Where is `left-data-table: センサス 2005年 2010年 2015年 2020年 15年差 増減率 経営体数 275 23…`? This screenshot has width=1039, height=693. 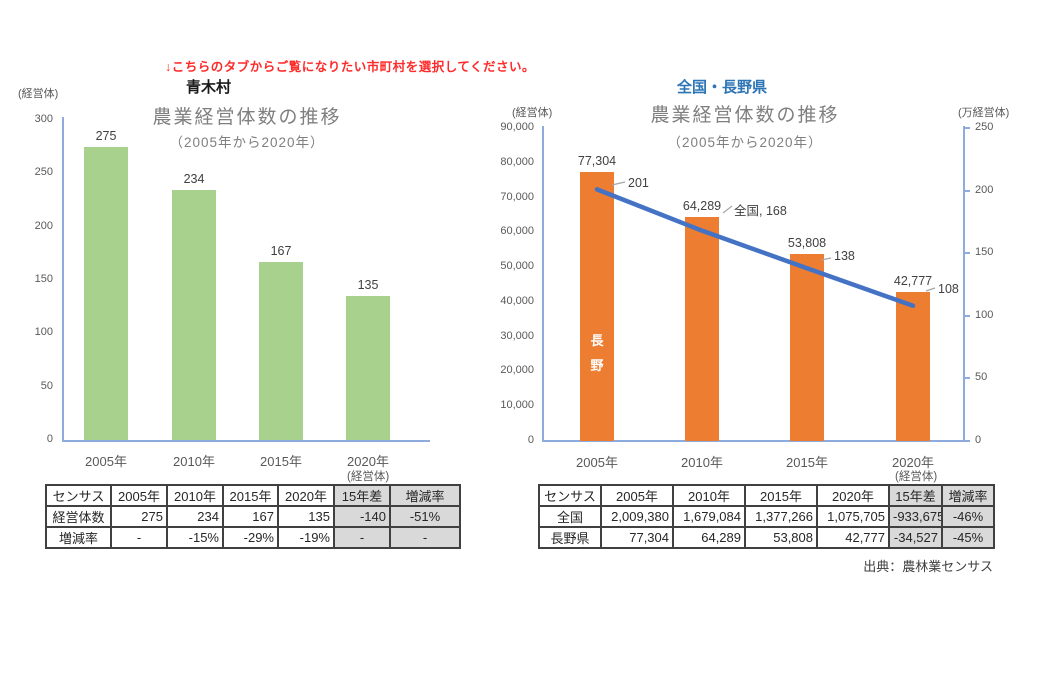 left-data-table: センサス 2005年 2010年 2015年 2020年 15年差 増減率 経営体数 275 23… is located at coordinates (253, 516).